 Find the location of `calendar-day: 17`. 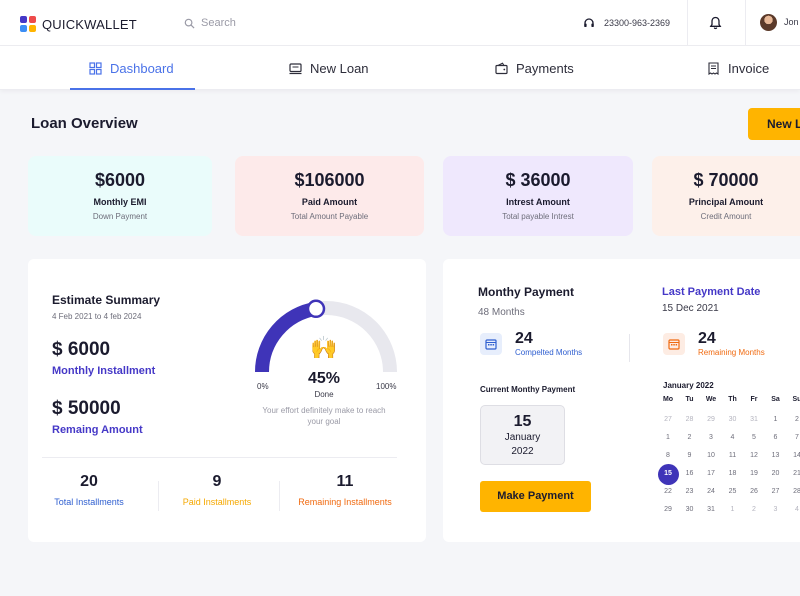

calendar-day: 17 is located at coordinates (711, 473).